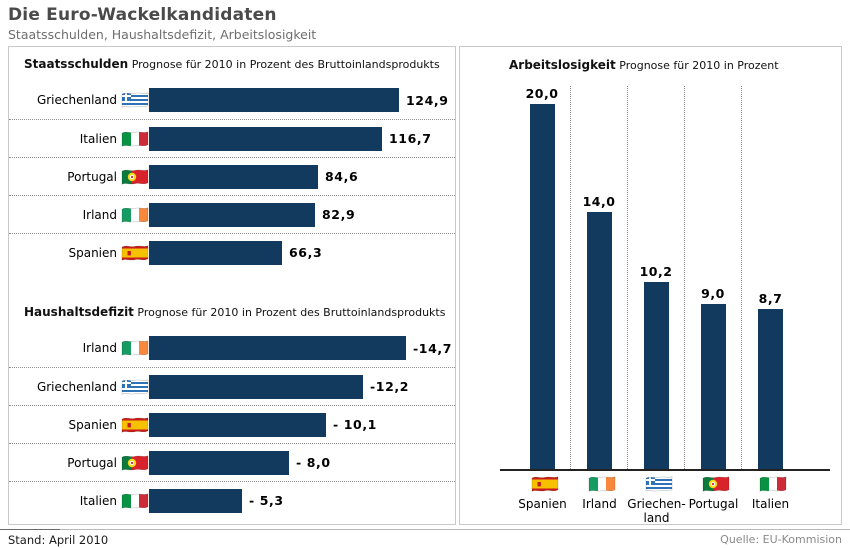 This screenshot has height=548, width=850. I want to click on value-label: 14,0, so click(599, 201).